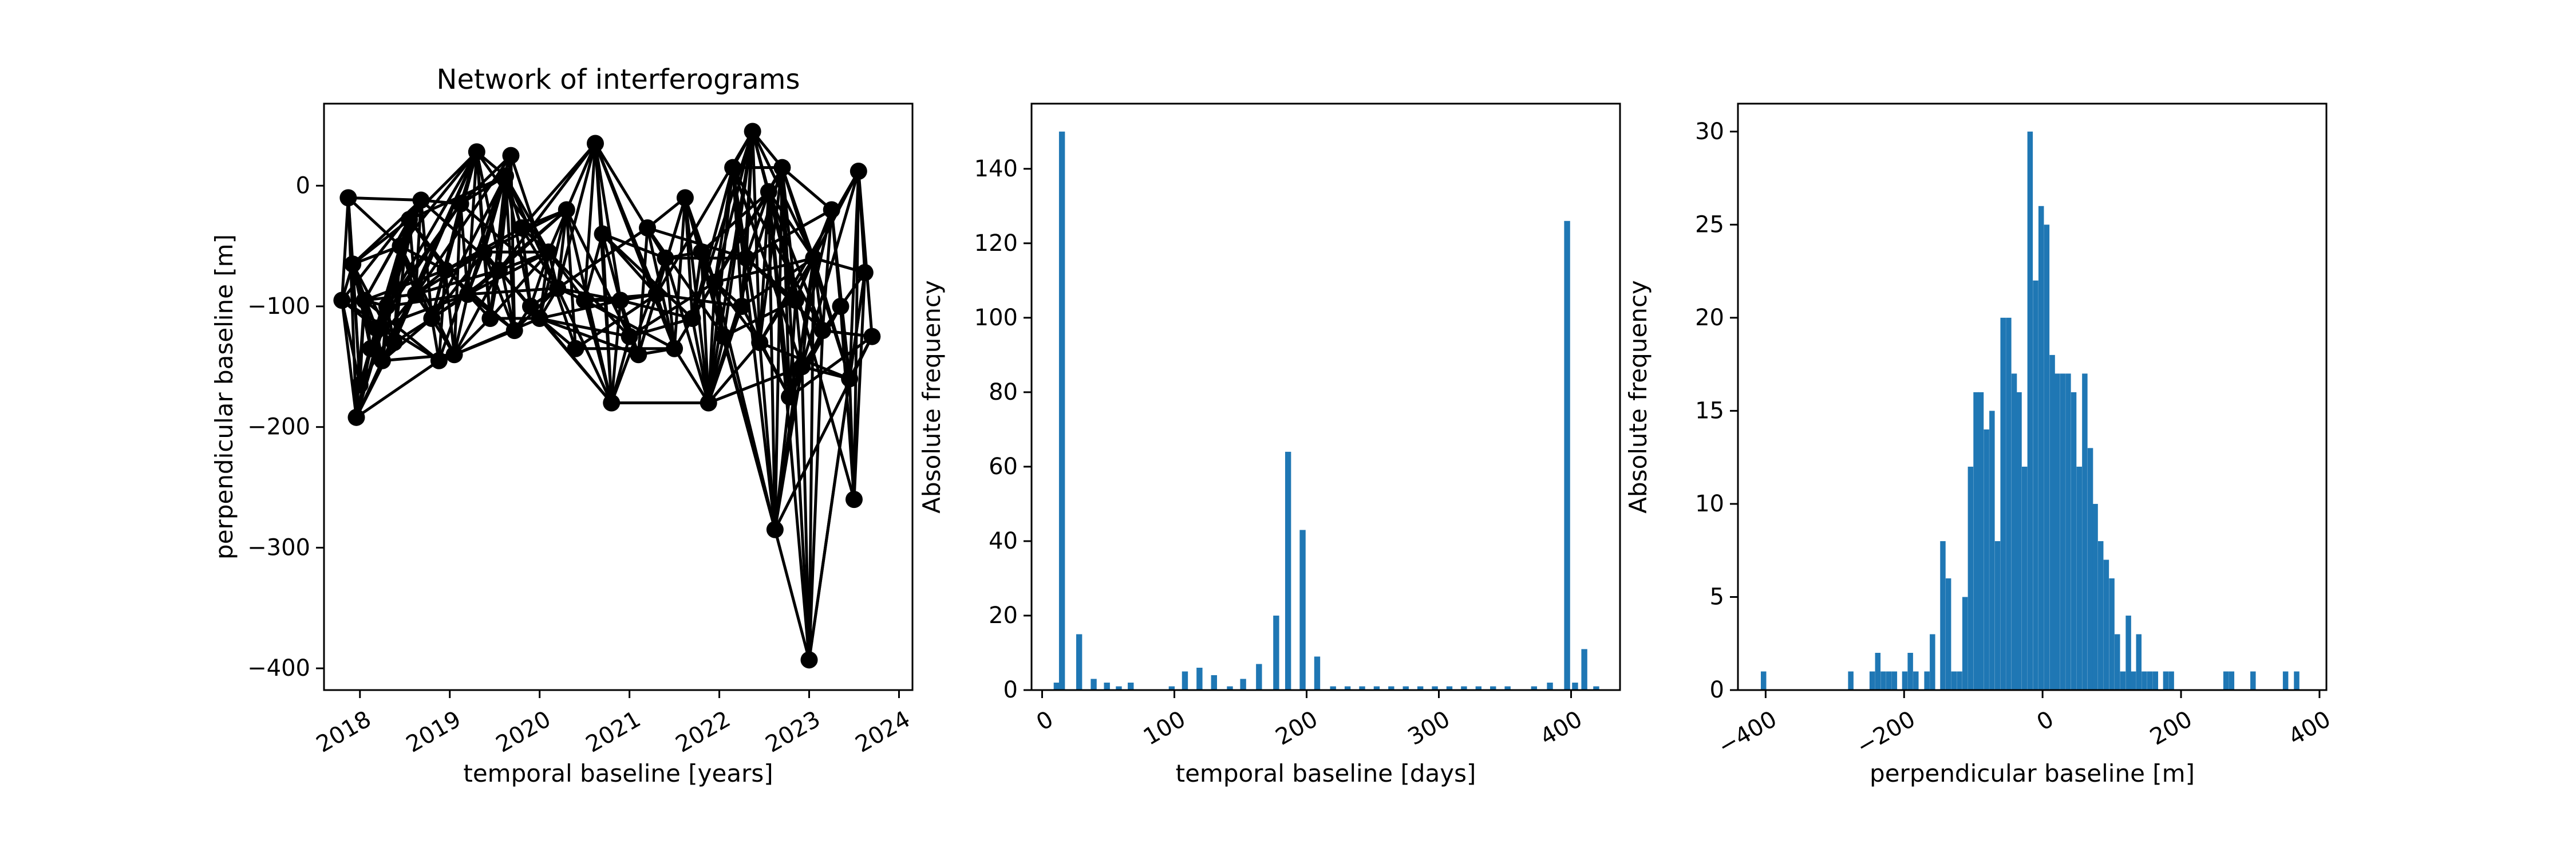  Describe the element at coordinates (1003, 541) in the screenshot. I see `y-tick-label: 40` at that location.